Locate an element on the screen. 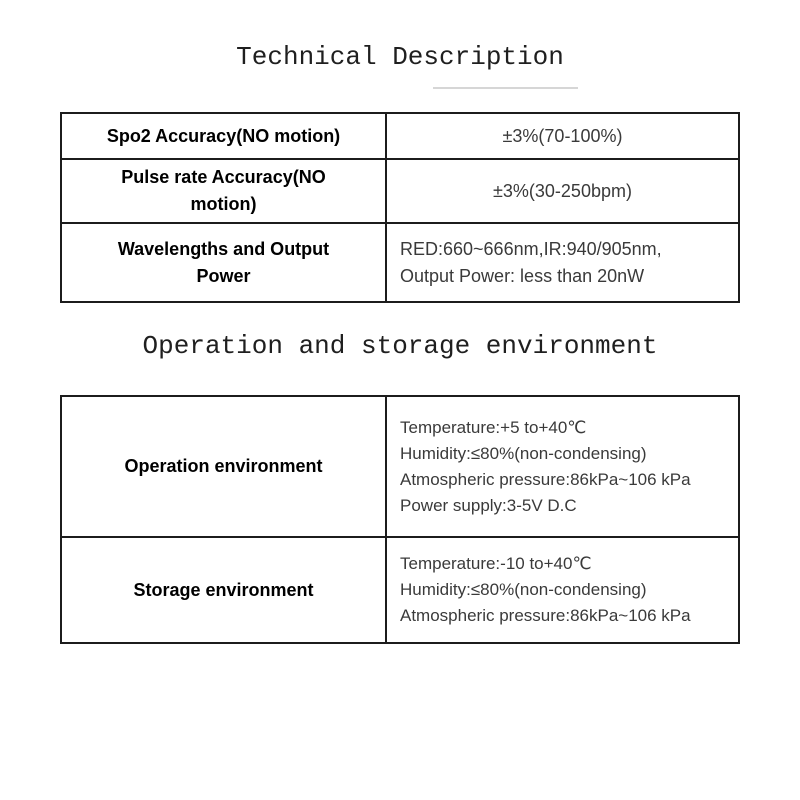 The image size is (800, 800). label-line: Wavelengths and Output is located at coordinates (223, 248).